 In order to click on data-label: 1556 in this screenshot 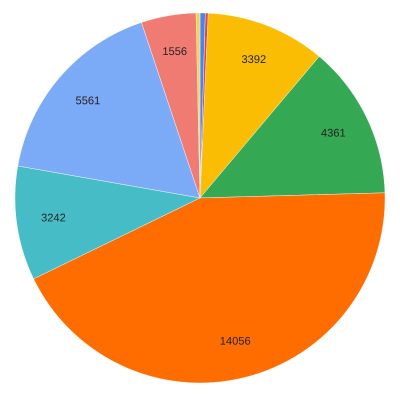, I will do `click(175, 51)`.